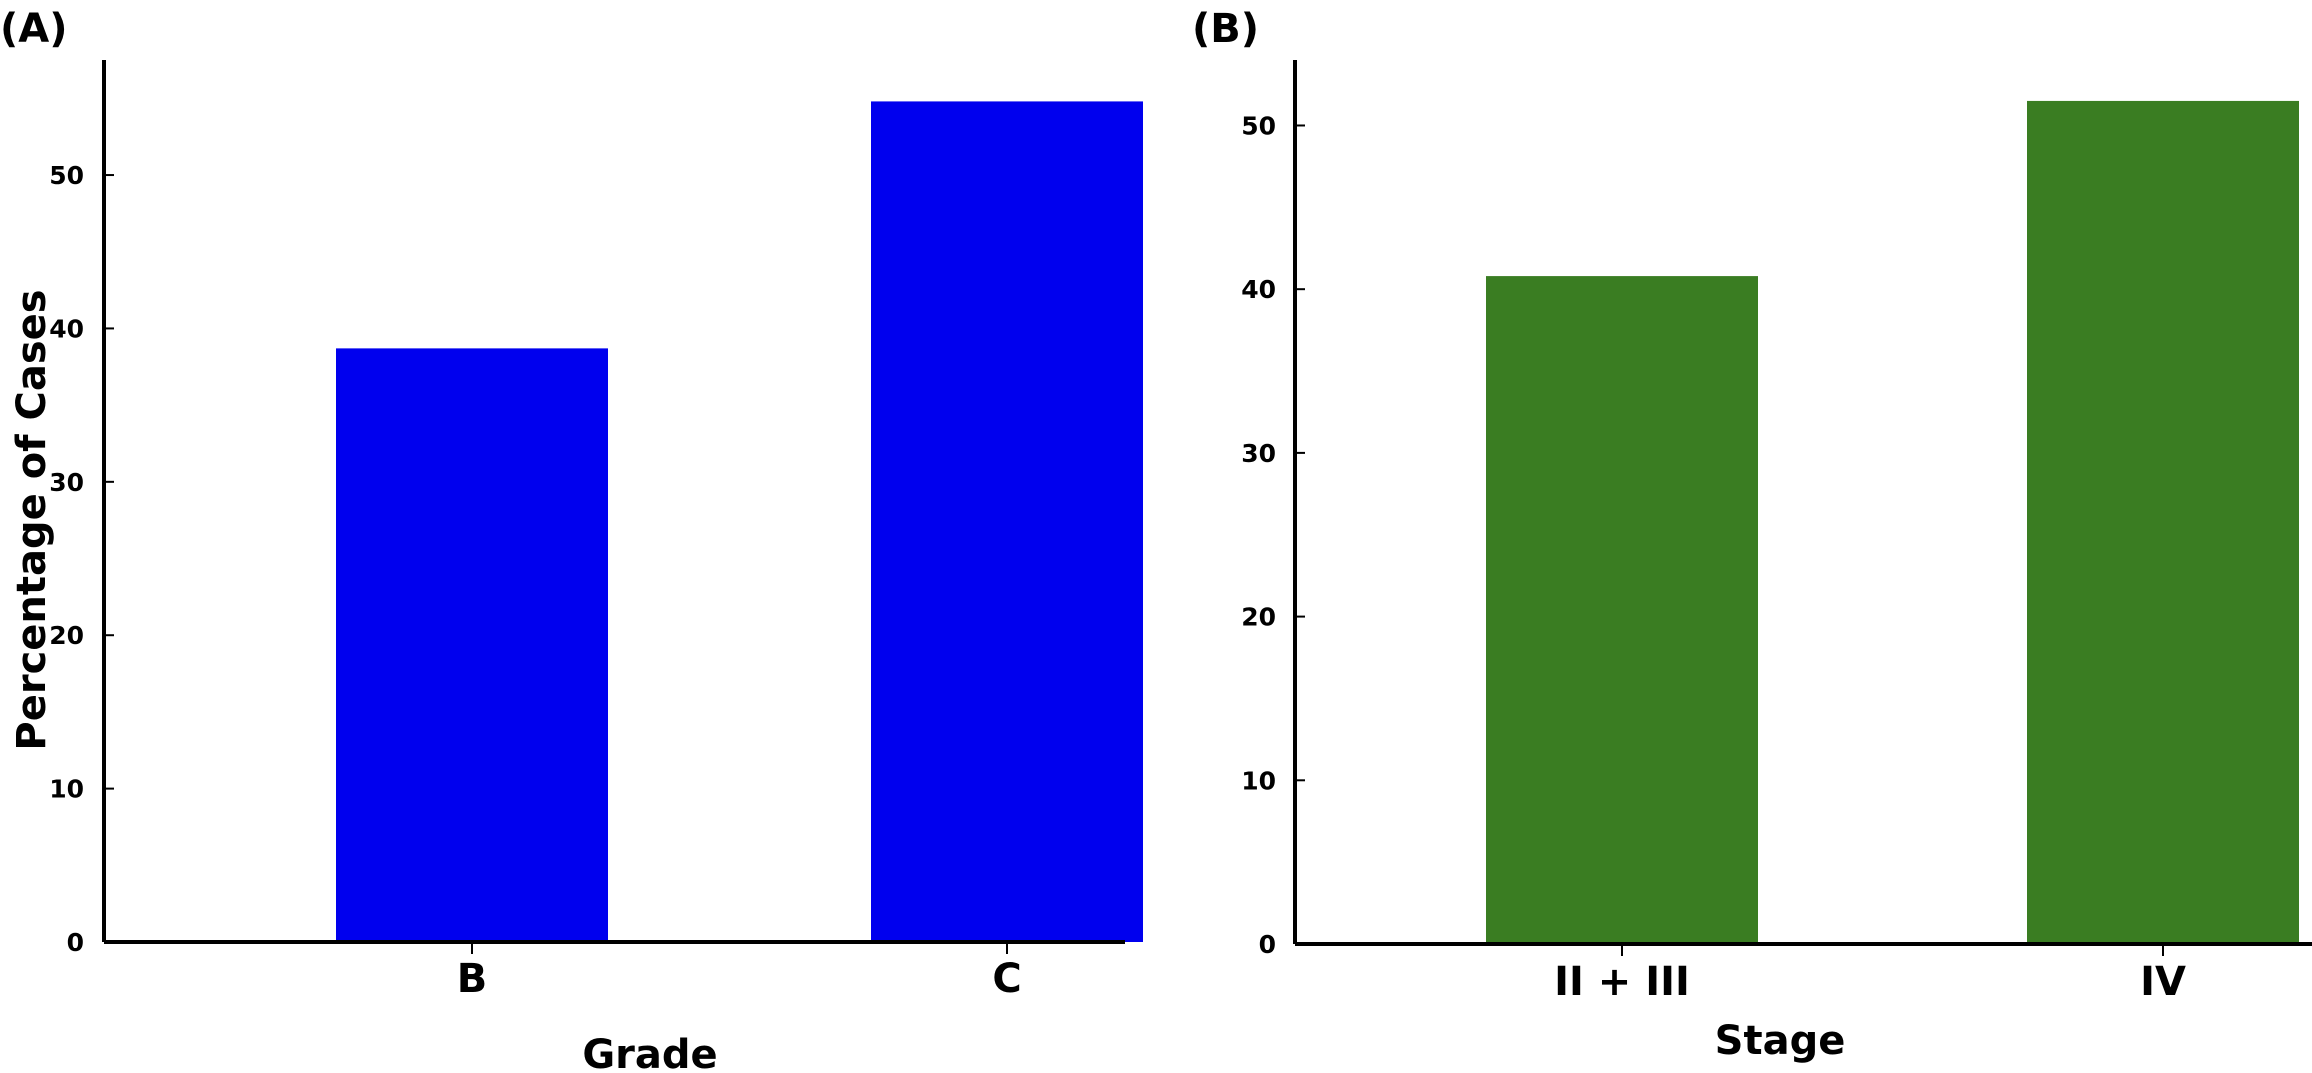 The image size is (2312, 1073). Describe the element at coordinates (1870, 974) in the screenshot. I see `panel-b-category-labels: II + III IV` at that location.